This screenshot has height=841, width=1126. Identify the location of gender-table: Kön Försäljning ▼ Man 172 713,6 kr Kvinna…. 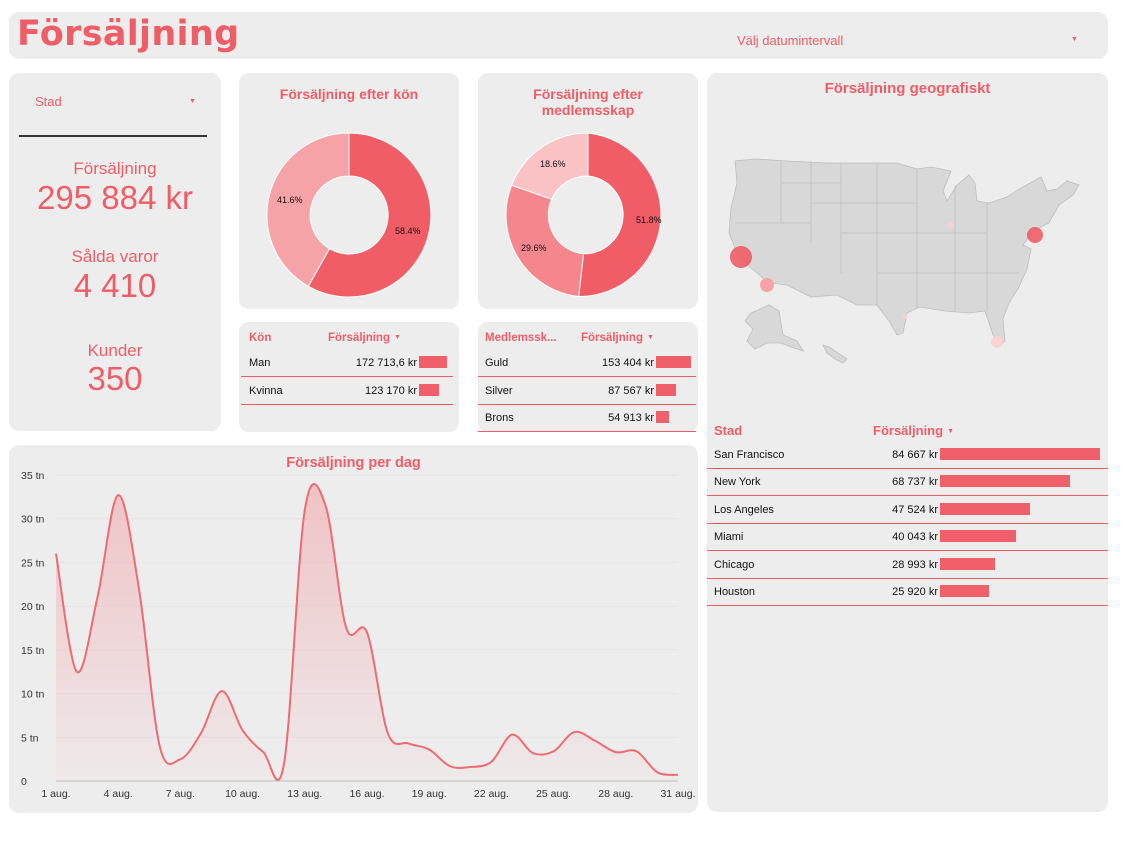
(349, 377).